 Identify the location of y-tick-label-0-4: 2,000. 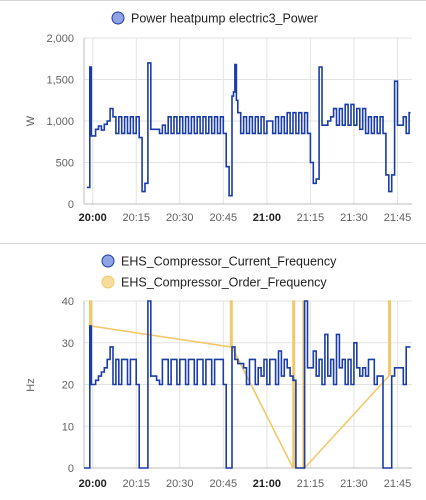
(60, 39).